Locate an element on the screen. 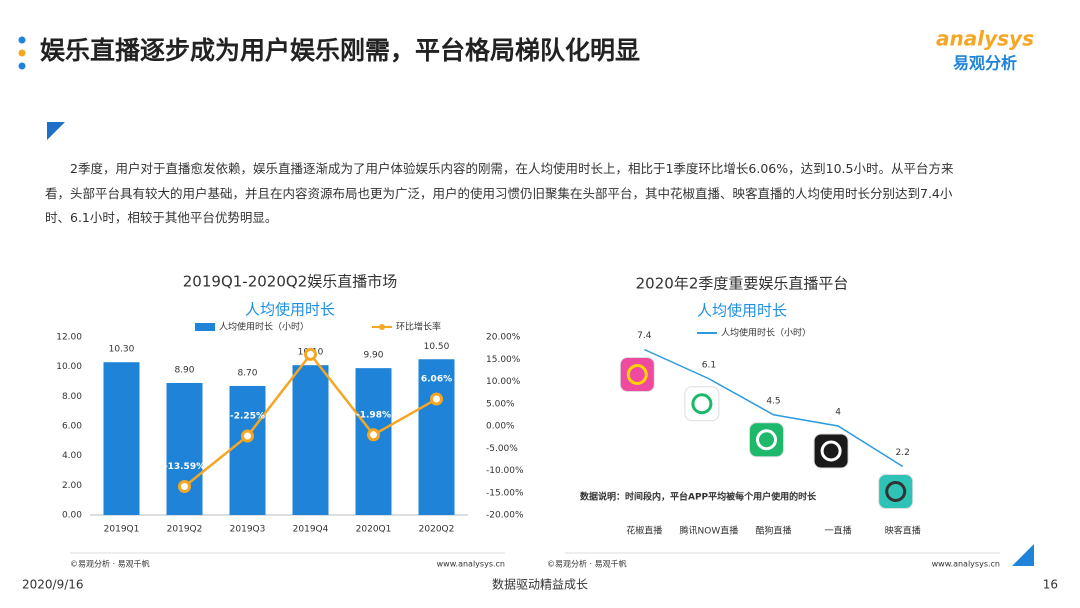 The height and width of the screenshot is (608, 1080). y-tick-label: 6.00 is located at coordinates (72, 427).